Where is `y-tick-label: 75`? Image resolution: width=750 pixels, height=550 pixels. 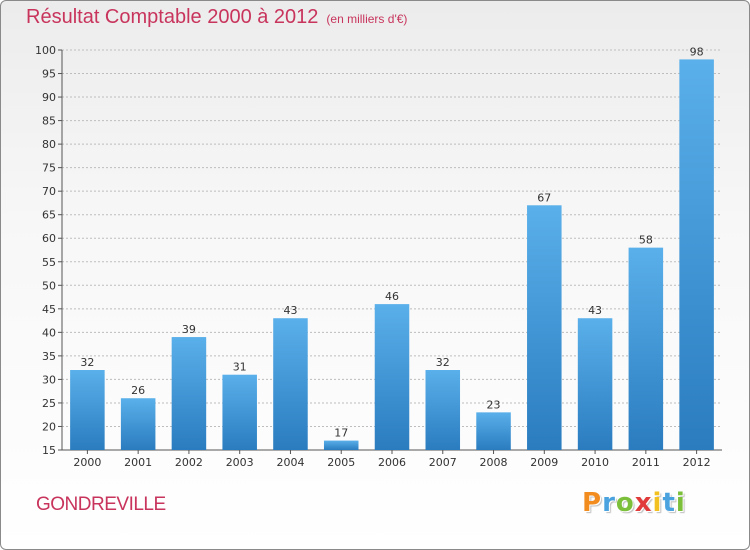 y-tick-label: 75 is located at coordinates (49, 168).